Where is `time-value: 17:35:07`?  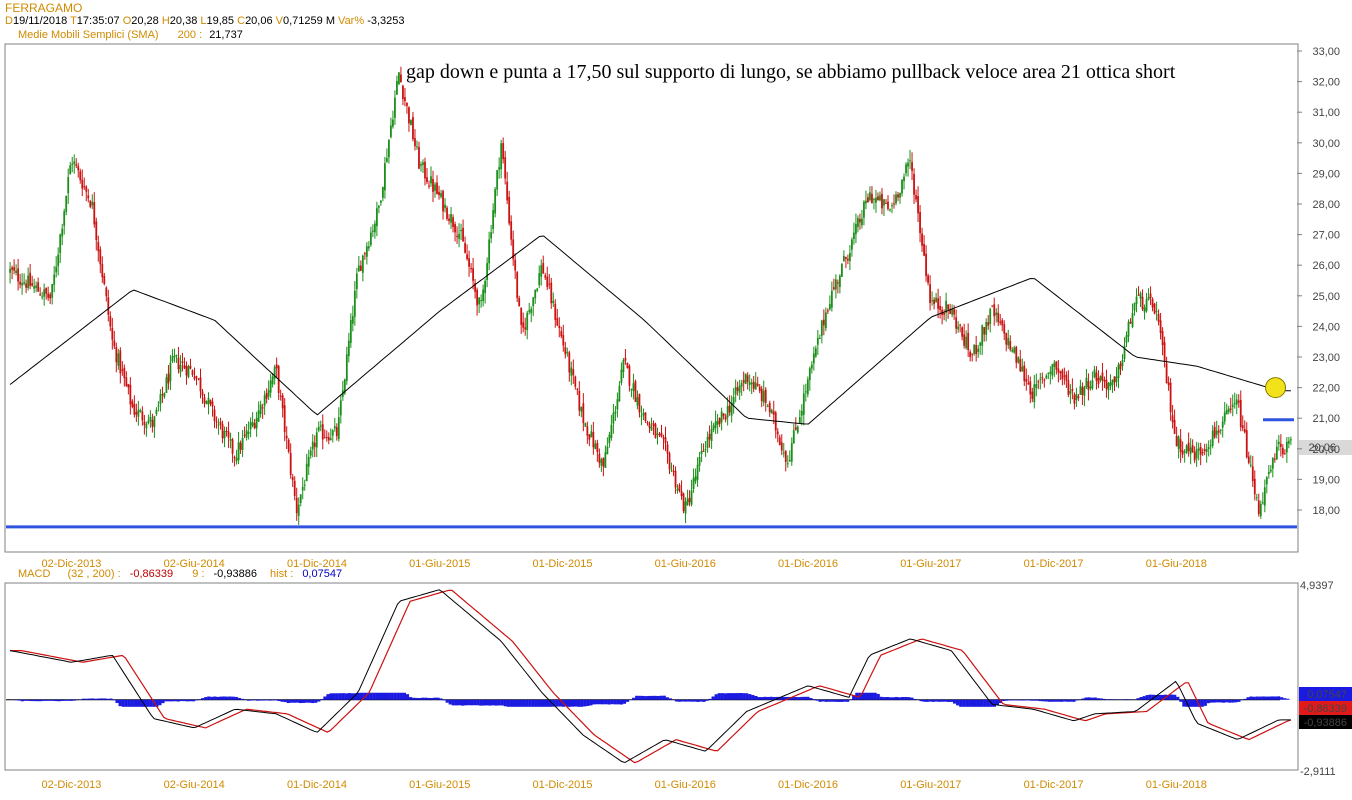
time-value: 17:35:07 is located at coordinates (98, 21).